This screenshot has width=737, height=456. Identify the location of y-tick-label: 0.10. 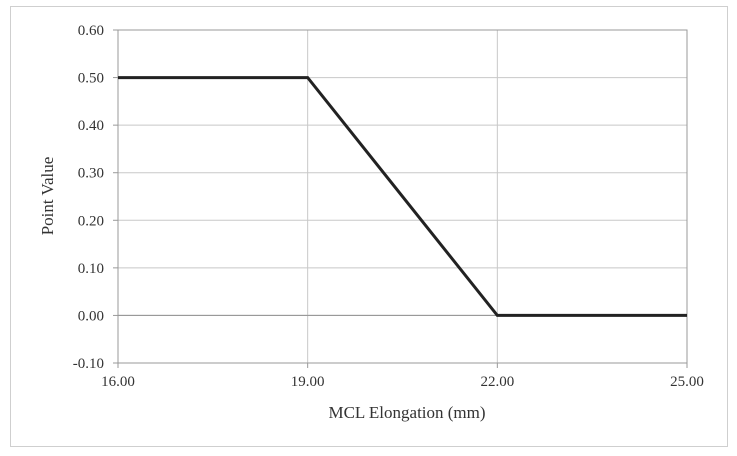
(91, 269).